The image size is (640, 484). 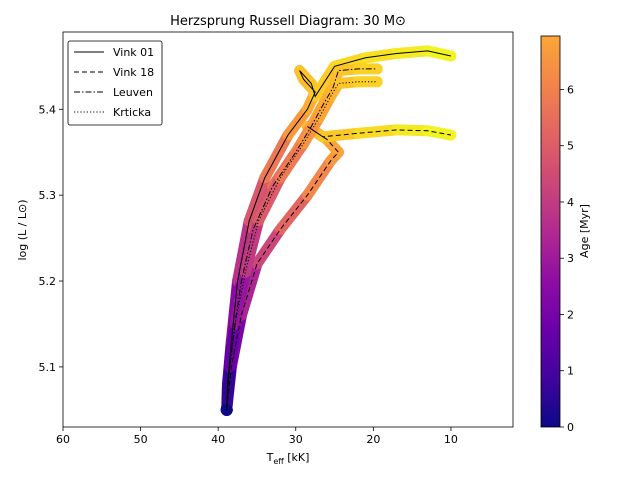 I want to click on colorbar-tick-label: 5, so click(x=570, y=146).